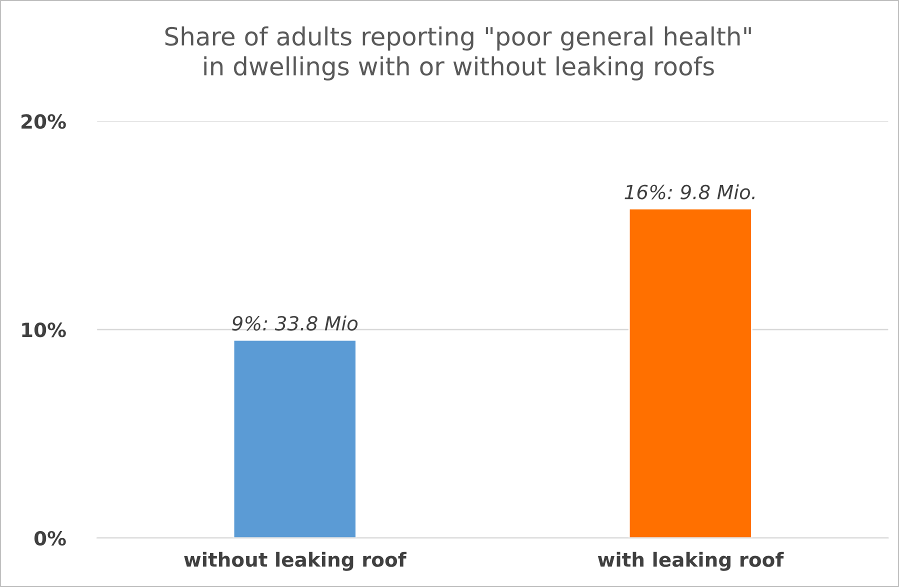 The height and width of the screenshot is (587, 899). I want to click on chart-title: Share of adults reporting "poor general health" in dwellings with or without leaking roofs, so click(458, 53).